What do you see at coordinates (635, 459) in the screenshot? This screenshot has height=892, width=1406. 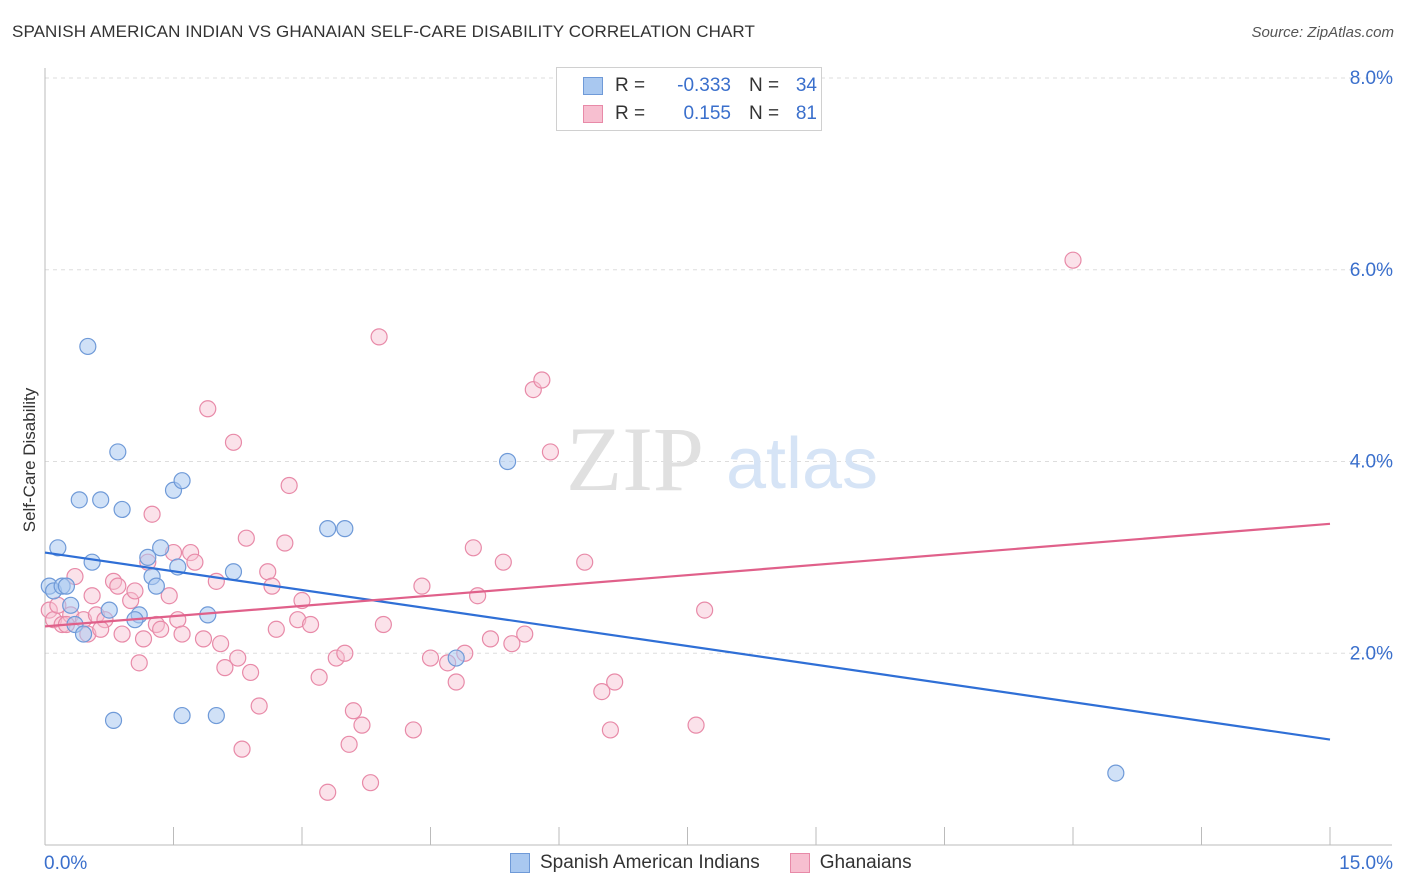 I see `watermark-zip: ZIP` at bounding box center [635, 459].